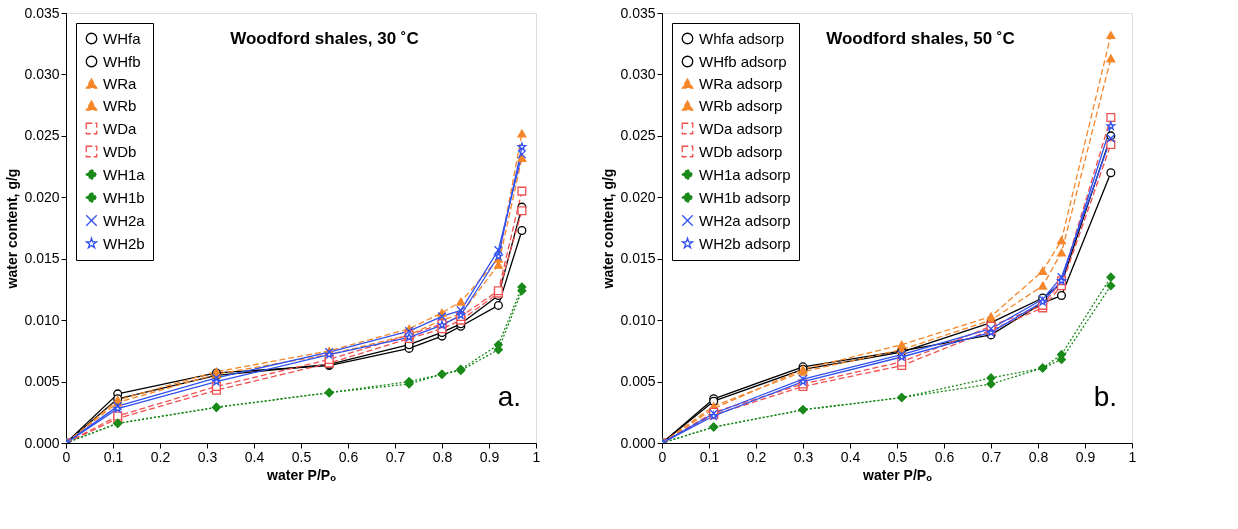  What do you see at coordinates (120, 151) in the screenshot?
I see `legend-label: WDb` at bounding box center [120, 151].